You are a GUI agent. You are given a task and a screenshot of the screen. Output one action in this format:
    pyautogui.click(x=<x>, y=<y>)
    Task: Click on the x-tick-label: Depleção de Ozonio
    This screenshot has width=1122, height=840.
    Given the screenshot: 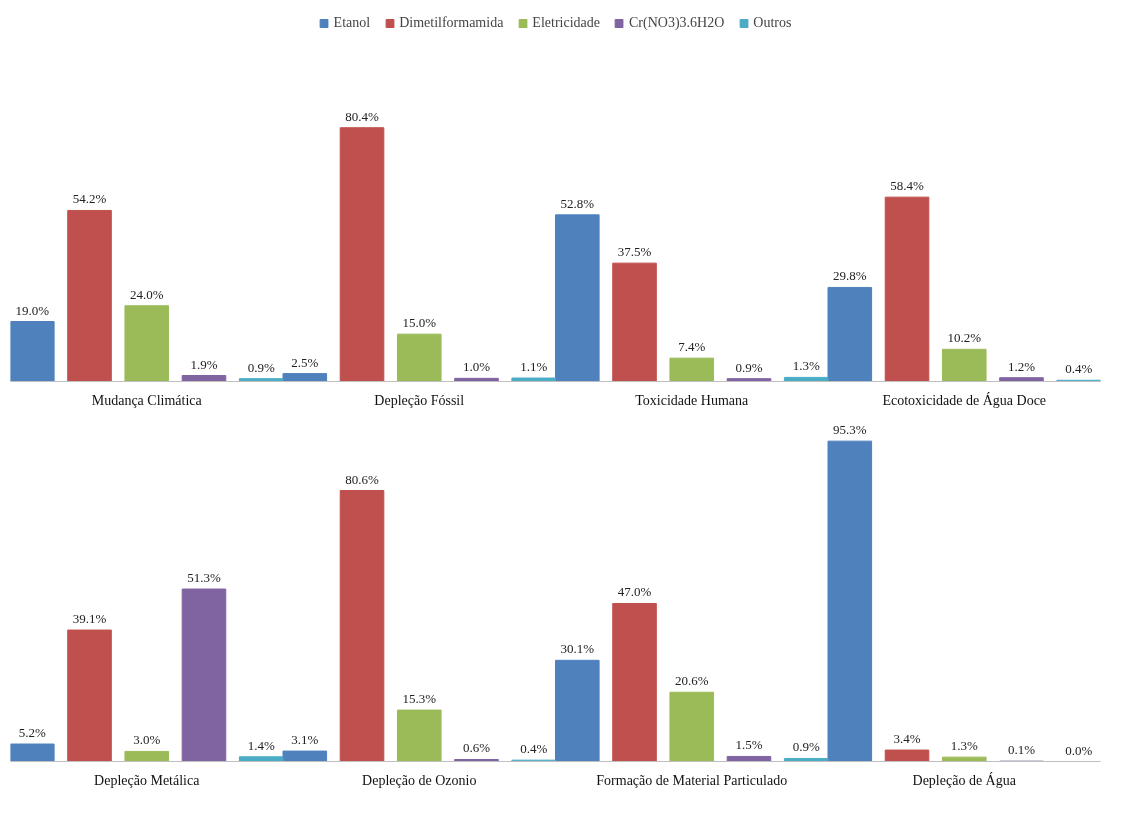 What is the action you would take?
    pyautogui.click(x=419, y=780)
    